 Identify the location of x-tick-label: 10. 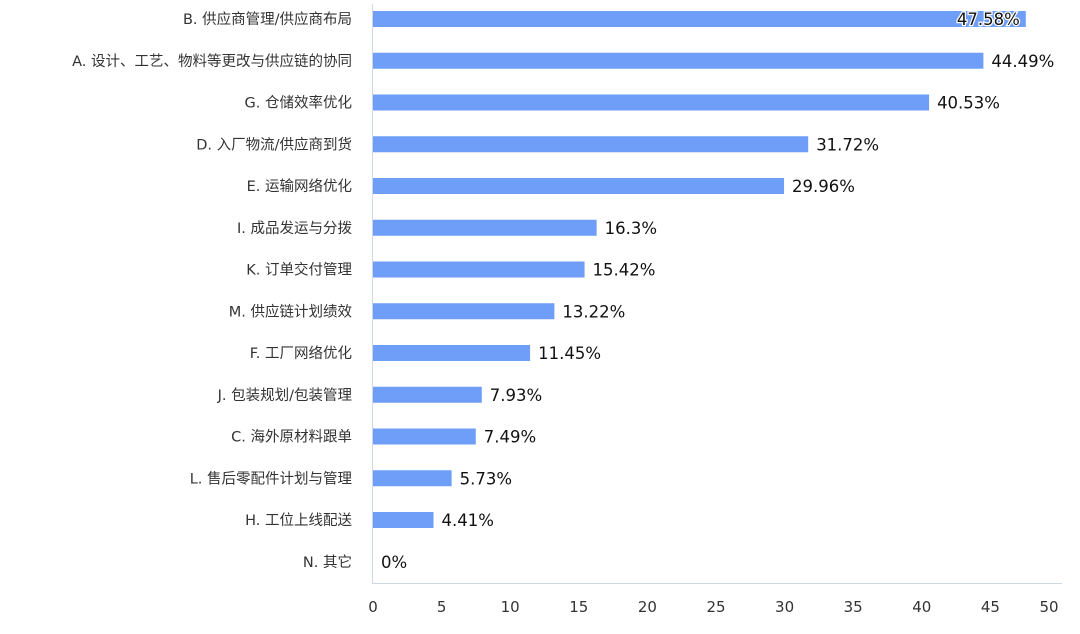
(510, 607).